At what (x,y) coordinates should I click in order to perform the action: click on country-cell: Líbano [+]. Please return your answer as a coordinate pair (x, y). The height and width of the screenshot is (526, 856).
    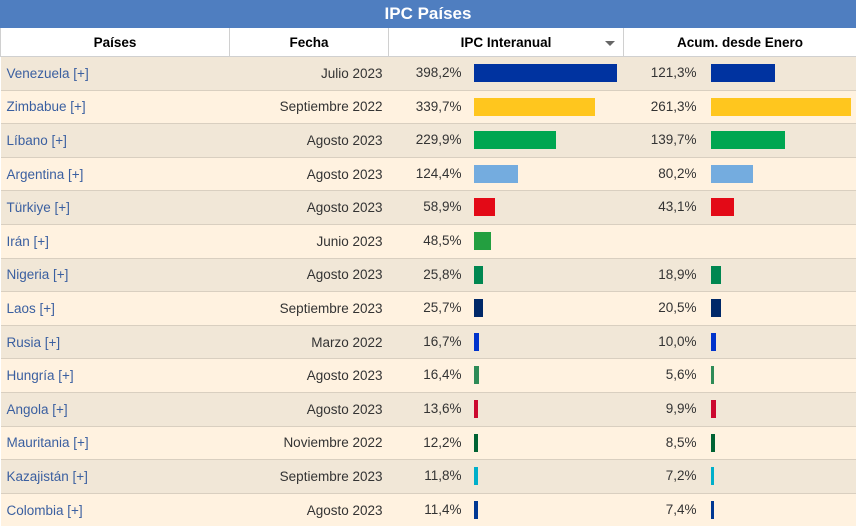
    Looking at the image, I should click on (115, 141).